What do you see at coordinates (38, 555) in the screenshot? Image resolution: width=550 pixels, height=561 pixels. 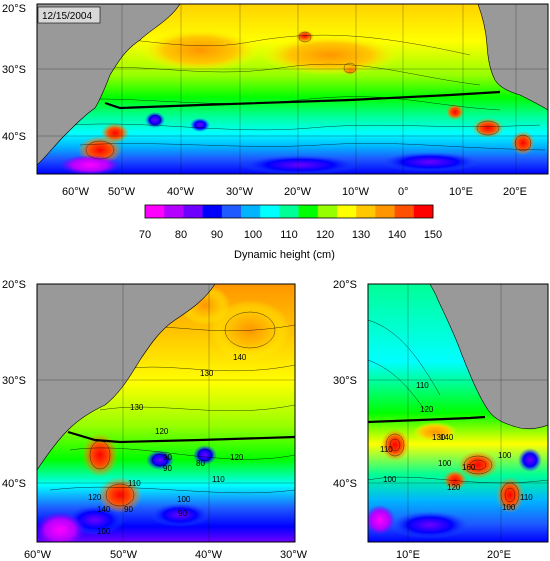 I see `left-lon-tick-60w: 60°W` at bounding box center [38, 555].